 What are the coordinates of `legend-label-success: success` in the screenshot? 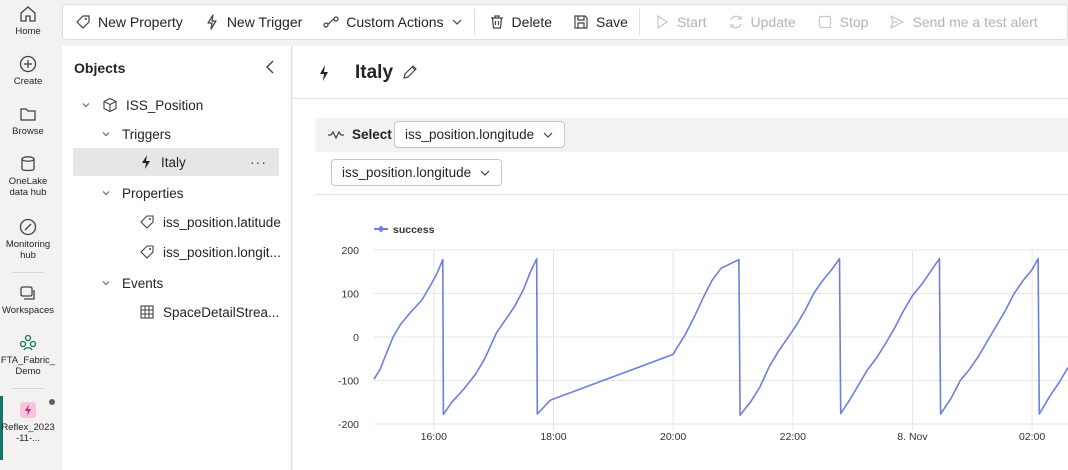 It's located at (414, 230).